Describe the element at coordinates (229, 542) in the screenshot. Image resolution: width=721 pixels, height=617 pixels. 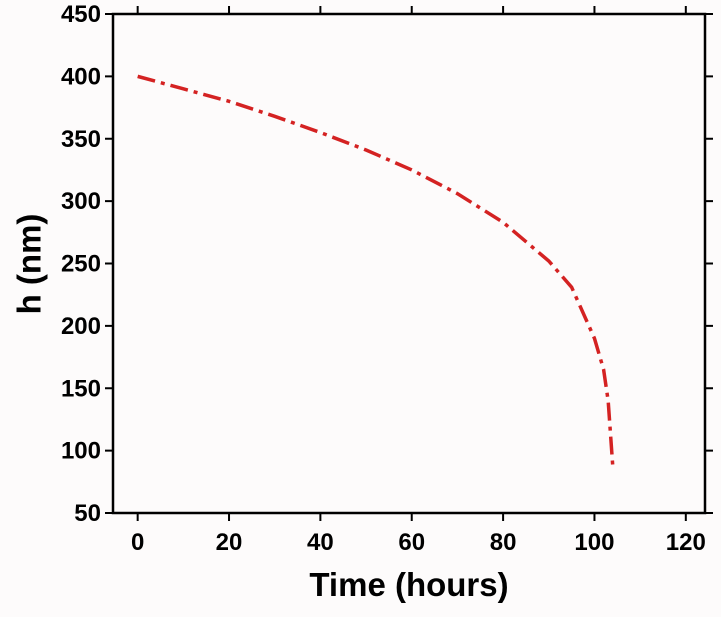
I see `x-tick-label: 20` at that location.